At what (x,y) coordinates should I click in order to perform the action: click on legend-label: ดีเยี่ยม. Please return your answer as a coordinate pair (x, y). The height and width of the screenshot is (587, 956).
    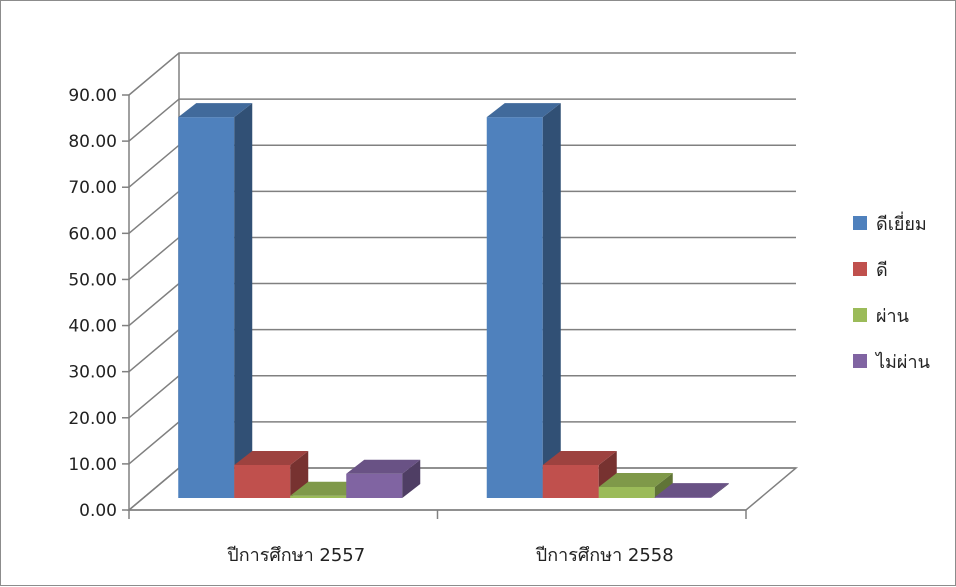
    Looking at the image, I should click on (901, 223).